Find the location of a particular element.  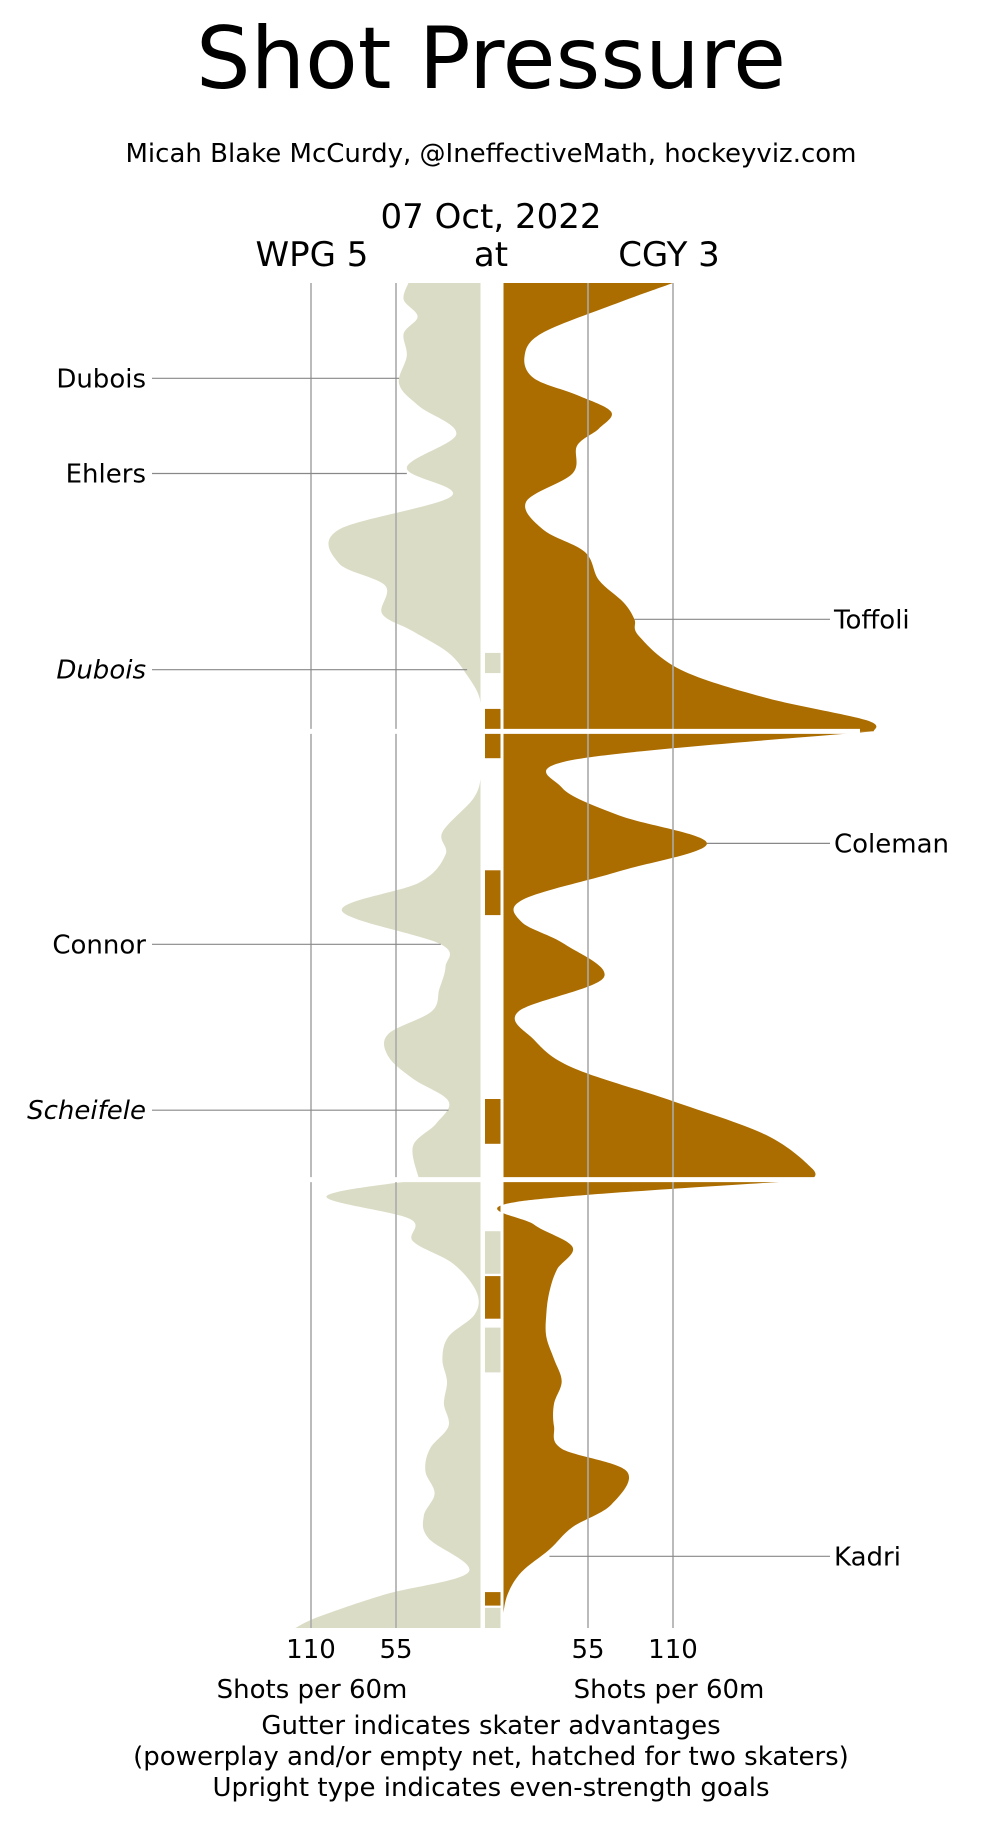

advantage-gutter is located at coordinates (493, 1140).